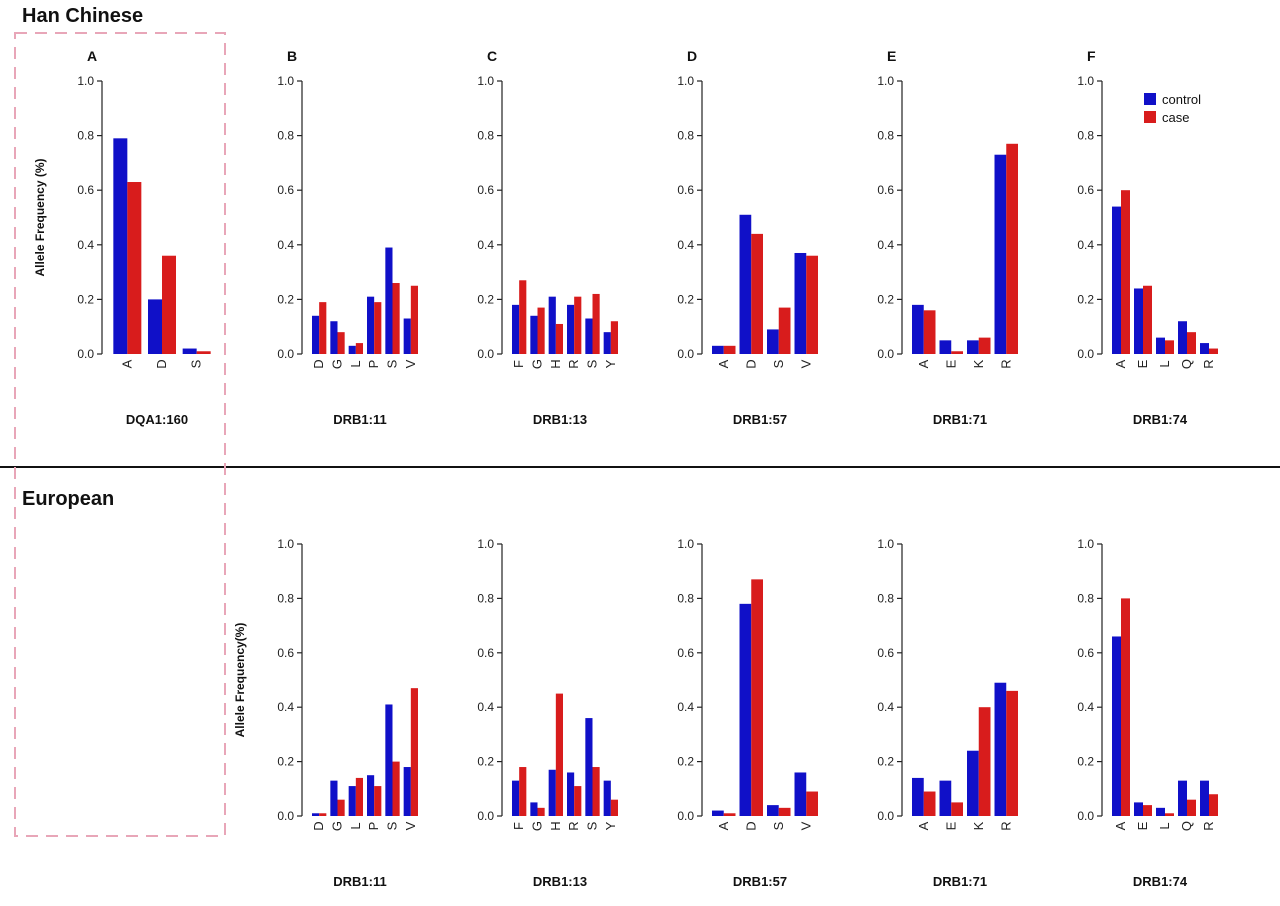 This screenshot has width=1280, height=906. I want to click on bar-control-P, so click(371, 795).